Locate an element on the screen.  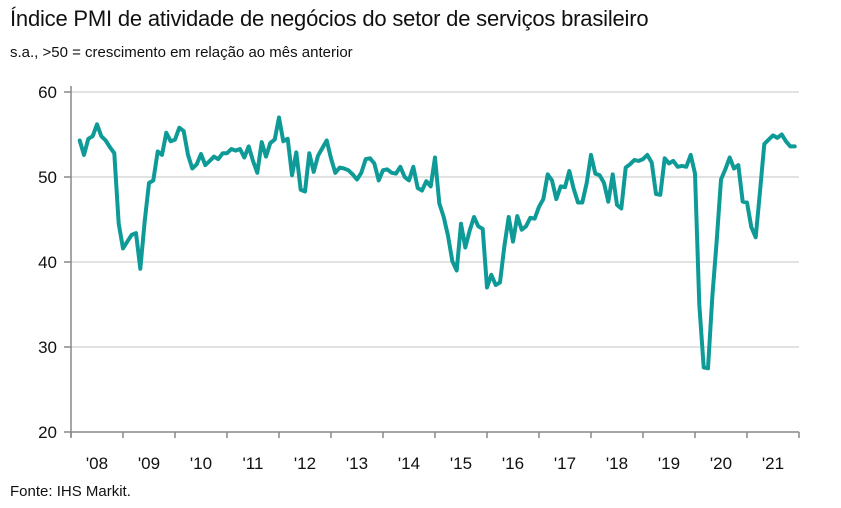
x-tick-label: '14 is located at coordinates (409, 463).